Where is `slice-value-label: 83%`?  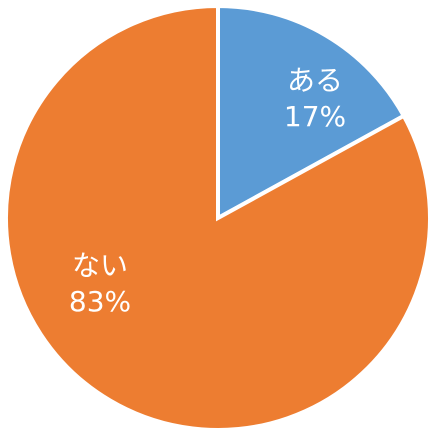
slice-value-label: 83% is located at coordinates (100, 301).